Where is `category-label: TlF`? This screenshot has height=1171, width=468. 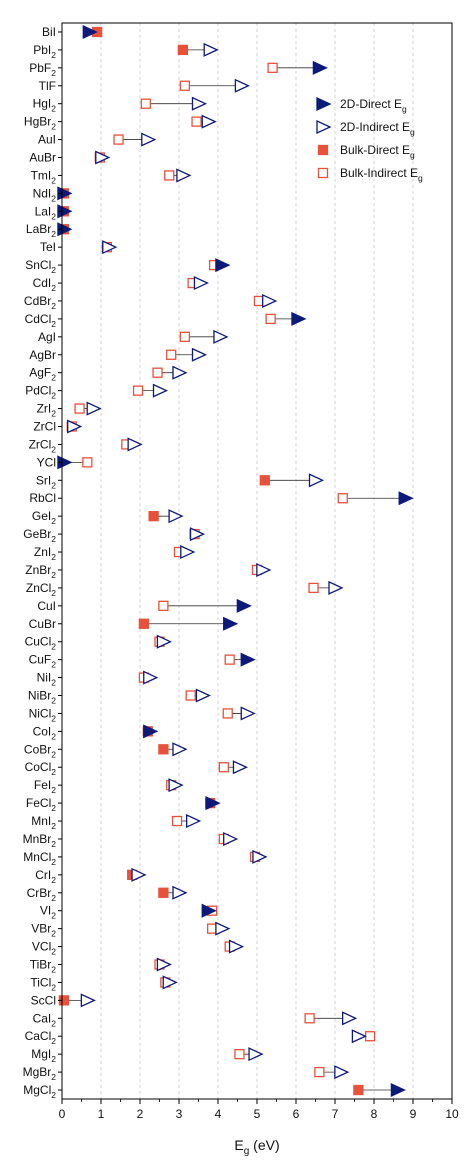 category-label: TlF is located at coordinates (47, 86).